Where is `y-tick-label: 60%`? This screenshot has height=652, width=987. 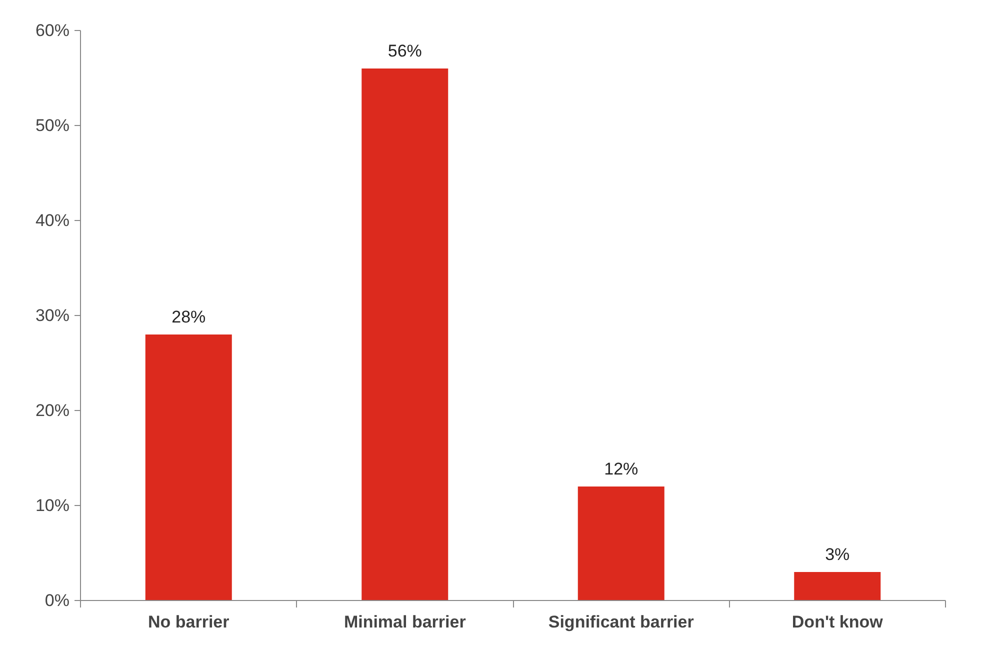 y-tick-label: 60% is located at coordinates (52, 30).